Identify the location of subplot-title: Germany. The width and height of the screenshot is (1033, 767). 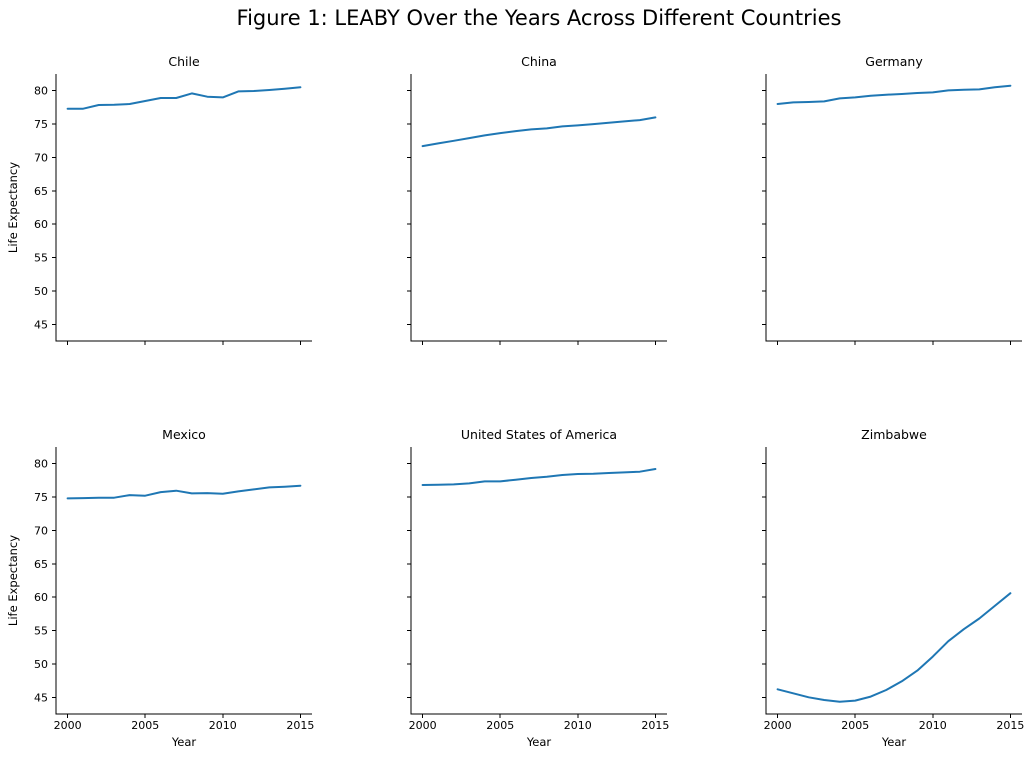
(894, 61).